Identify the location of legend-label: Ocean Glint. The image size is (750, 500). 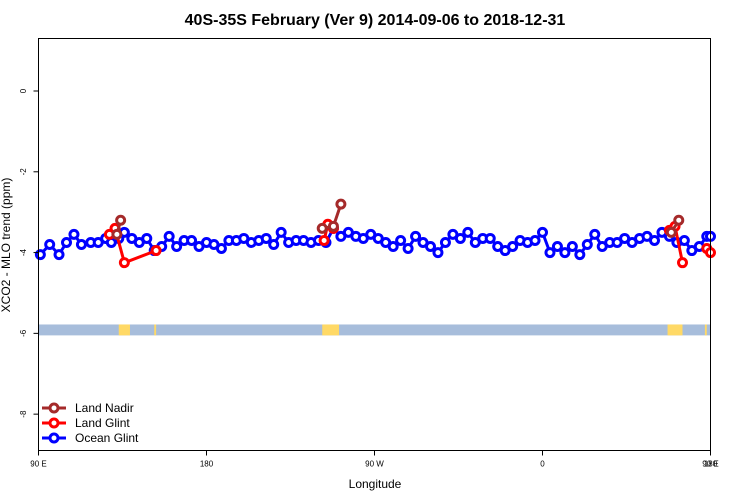
(107, 438).